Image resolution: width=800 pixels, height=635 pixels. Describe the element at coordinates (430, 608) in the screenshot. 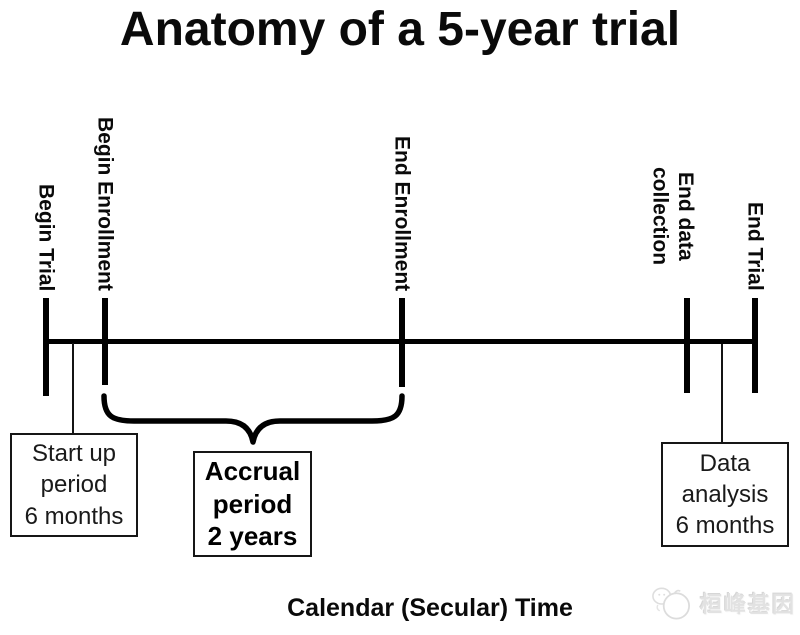

I see `axis-caption: Calendar (Secular) Time` at that location.